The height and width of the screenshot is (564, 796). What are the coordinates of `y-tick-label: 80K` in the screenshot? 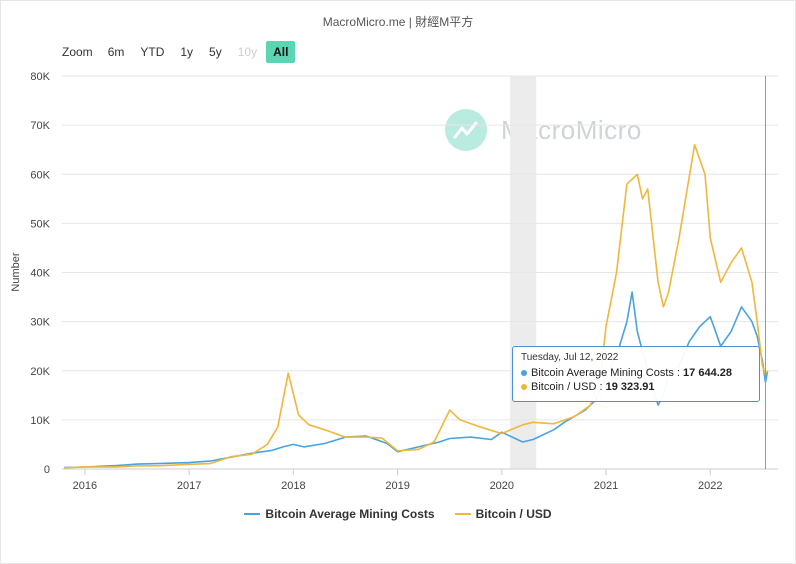 It's located at (40, 77).